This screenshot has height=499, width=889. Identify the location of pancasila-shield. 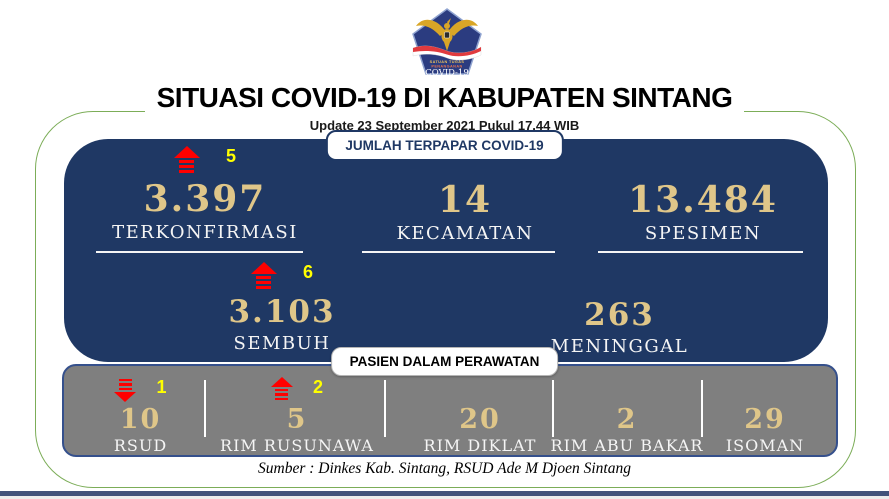
(447, 35).